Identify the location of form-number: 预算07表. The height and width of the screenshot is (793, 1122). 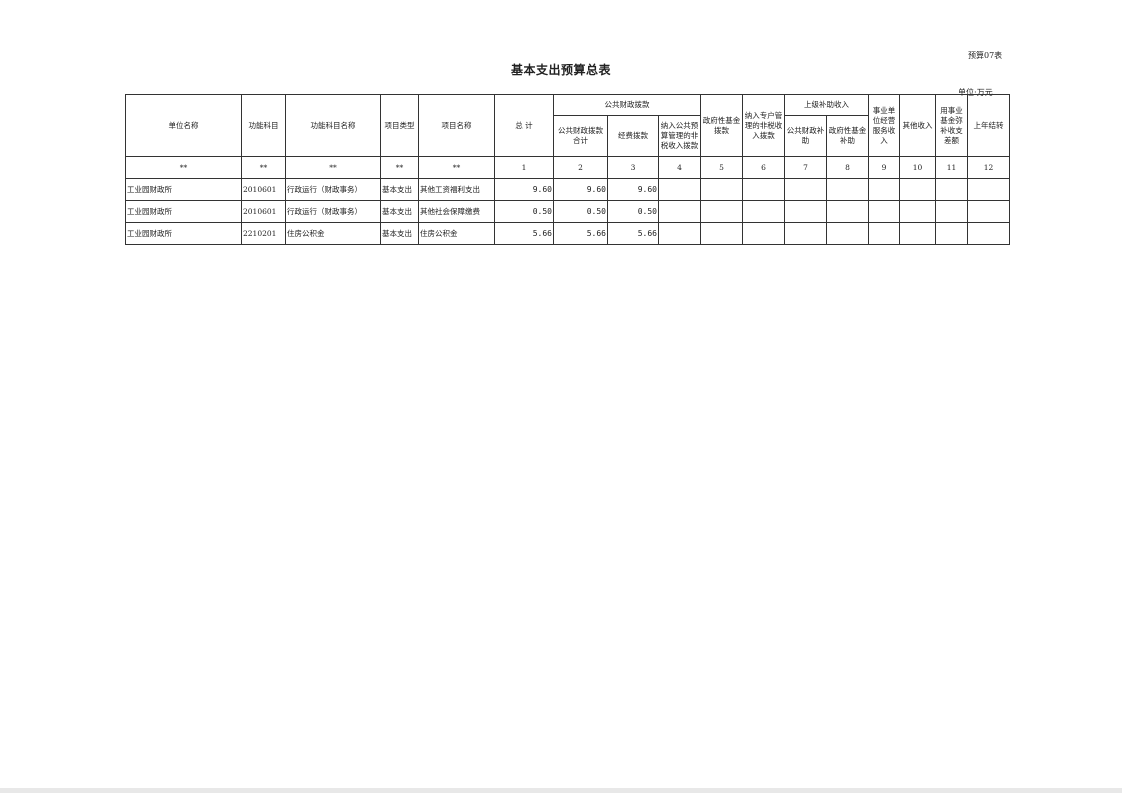
(985, 55).